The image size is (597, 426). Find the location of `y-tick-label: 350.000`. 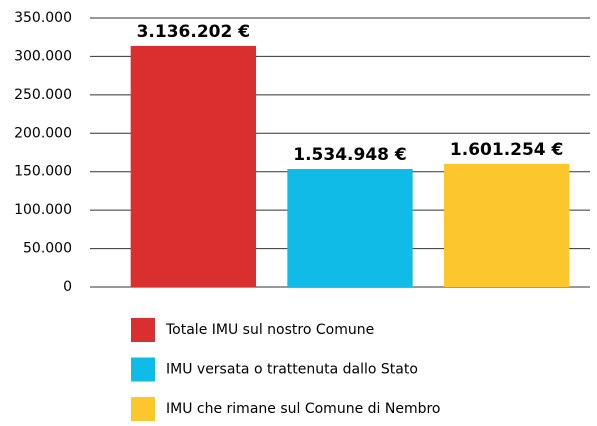

y-tick-label: 350.000 is located at coordinates (43, 18).